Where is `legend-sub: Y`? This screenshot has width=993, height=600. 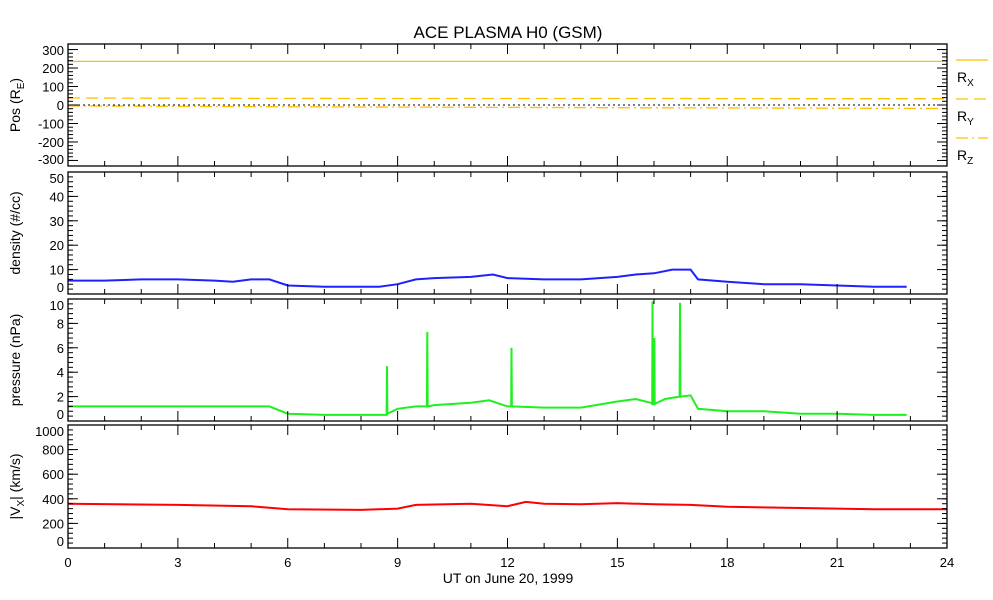
legend-sub: Y is located at coordinates (970, 122).